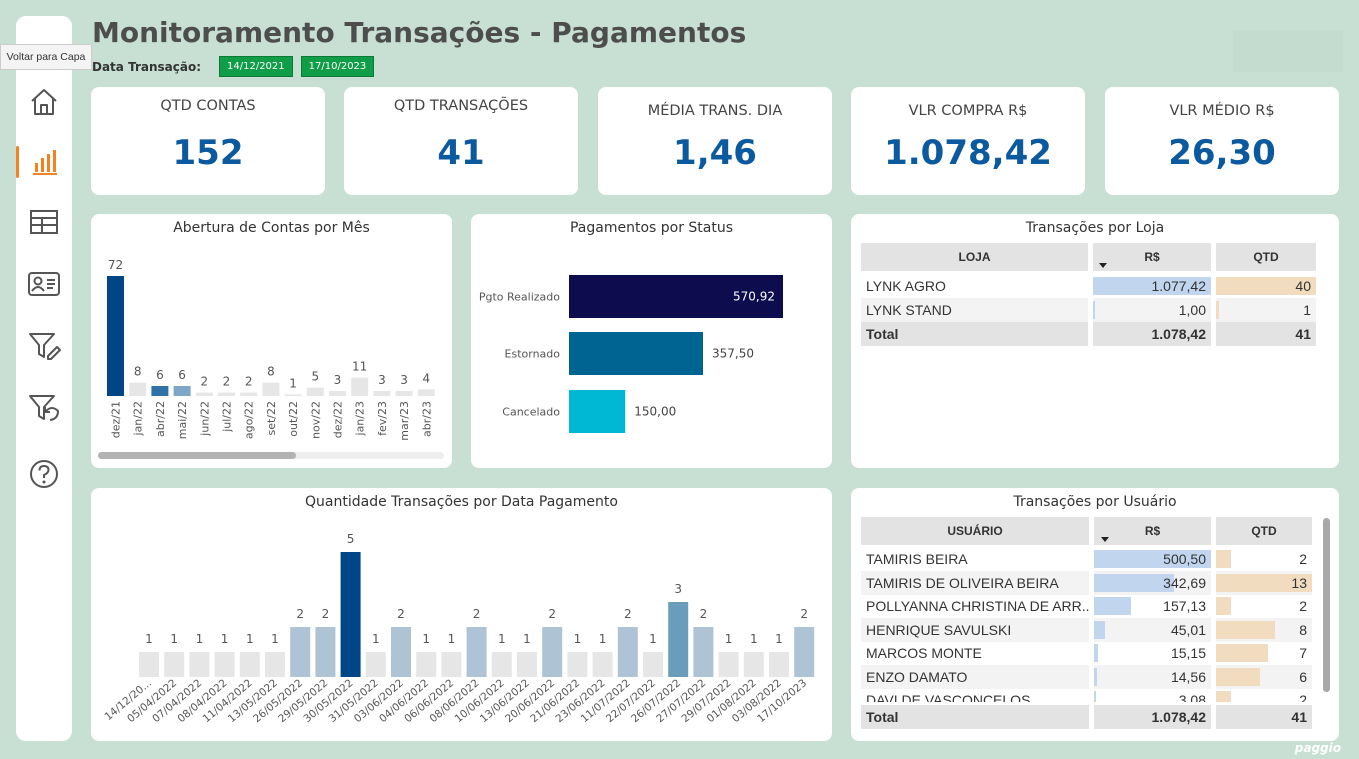 The image size is (1359, 759). What do you see at coordinates (1152, 717) in the screenshot?
I see `total-valor: 1.078,42` at bounding box center [1152, 717].